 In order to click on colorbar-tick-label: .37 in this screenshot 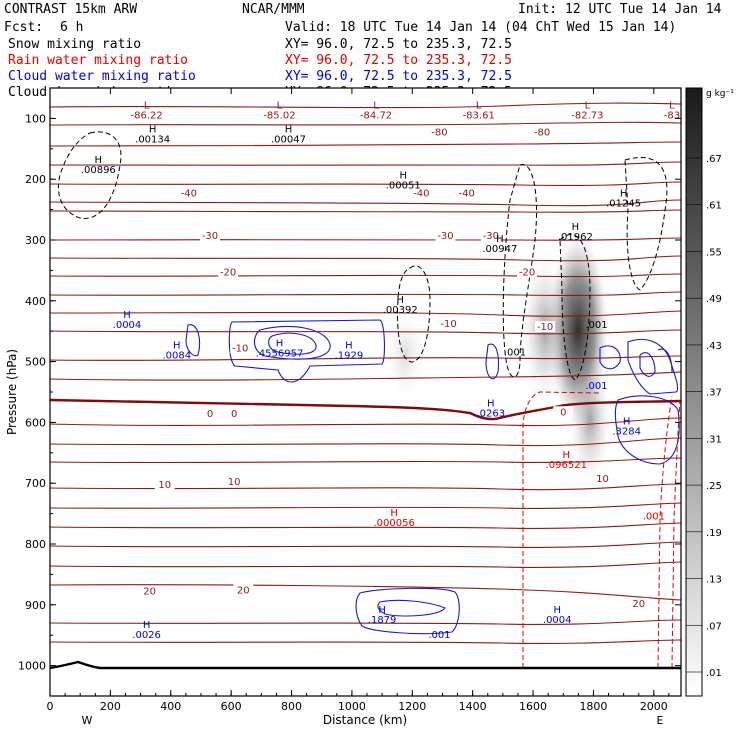, I will do `click(714, 393)`.